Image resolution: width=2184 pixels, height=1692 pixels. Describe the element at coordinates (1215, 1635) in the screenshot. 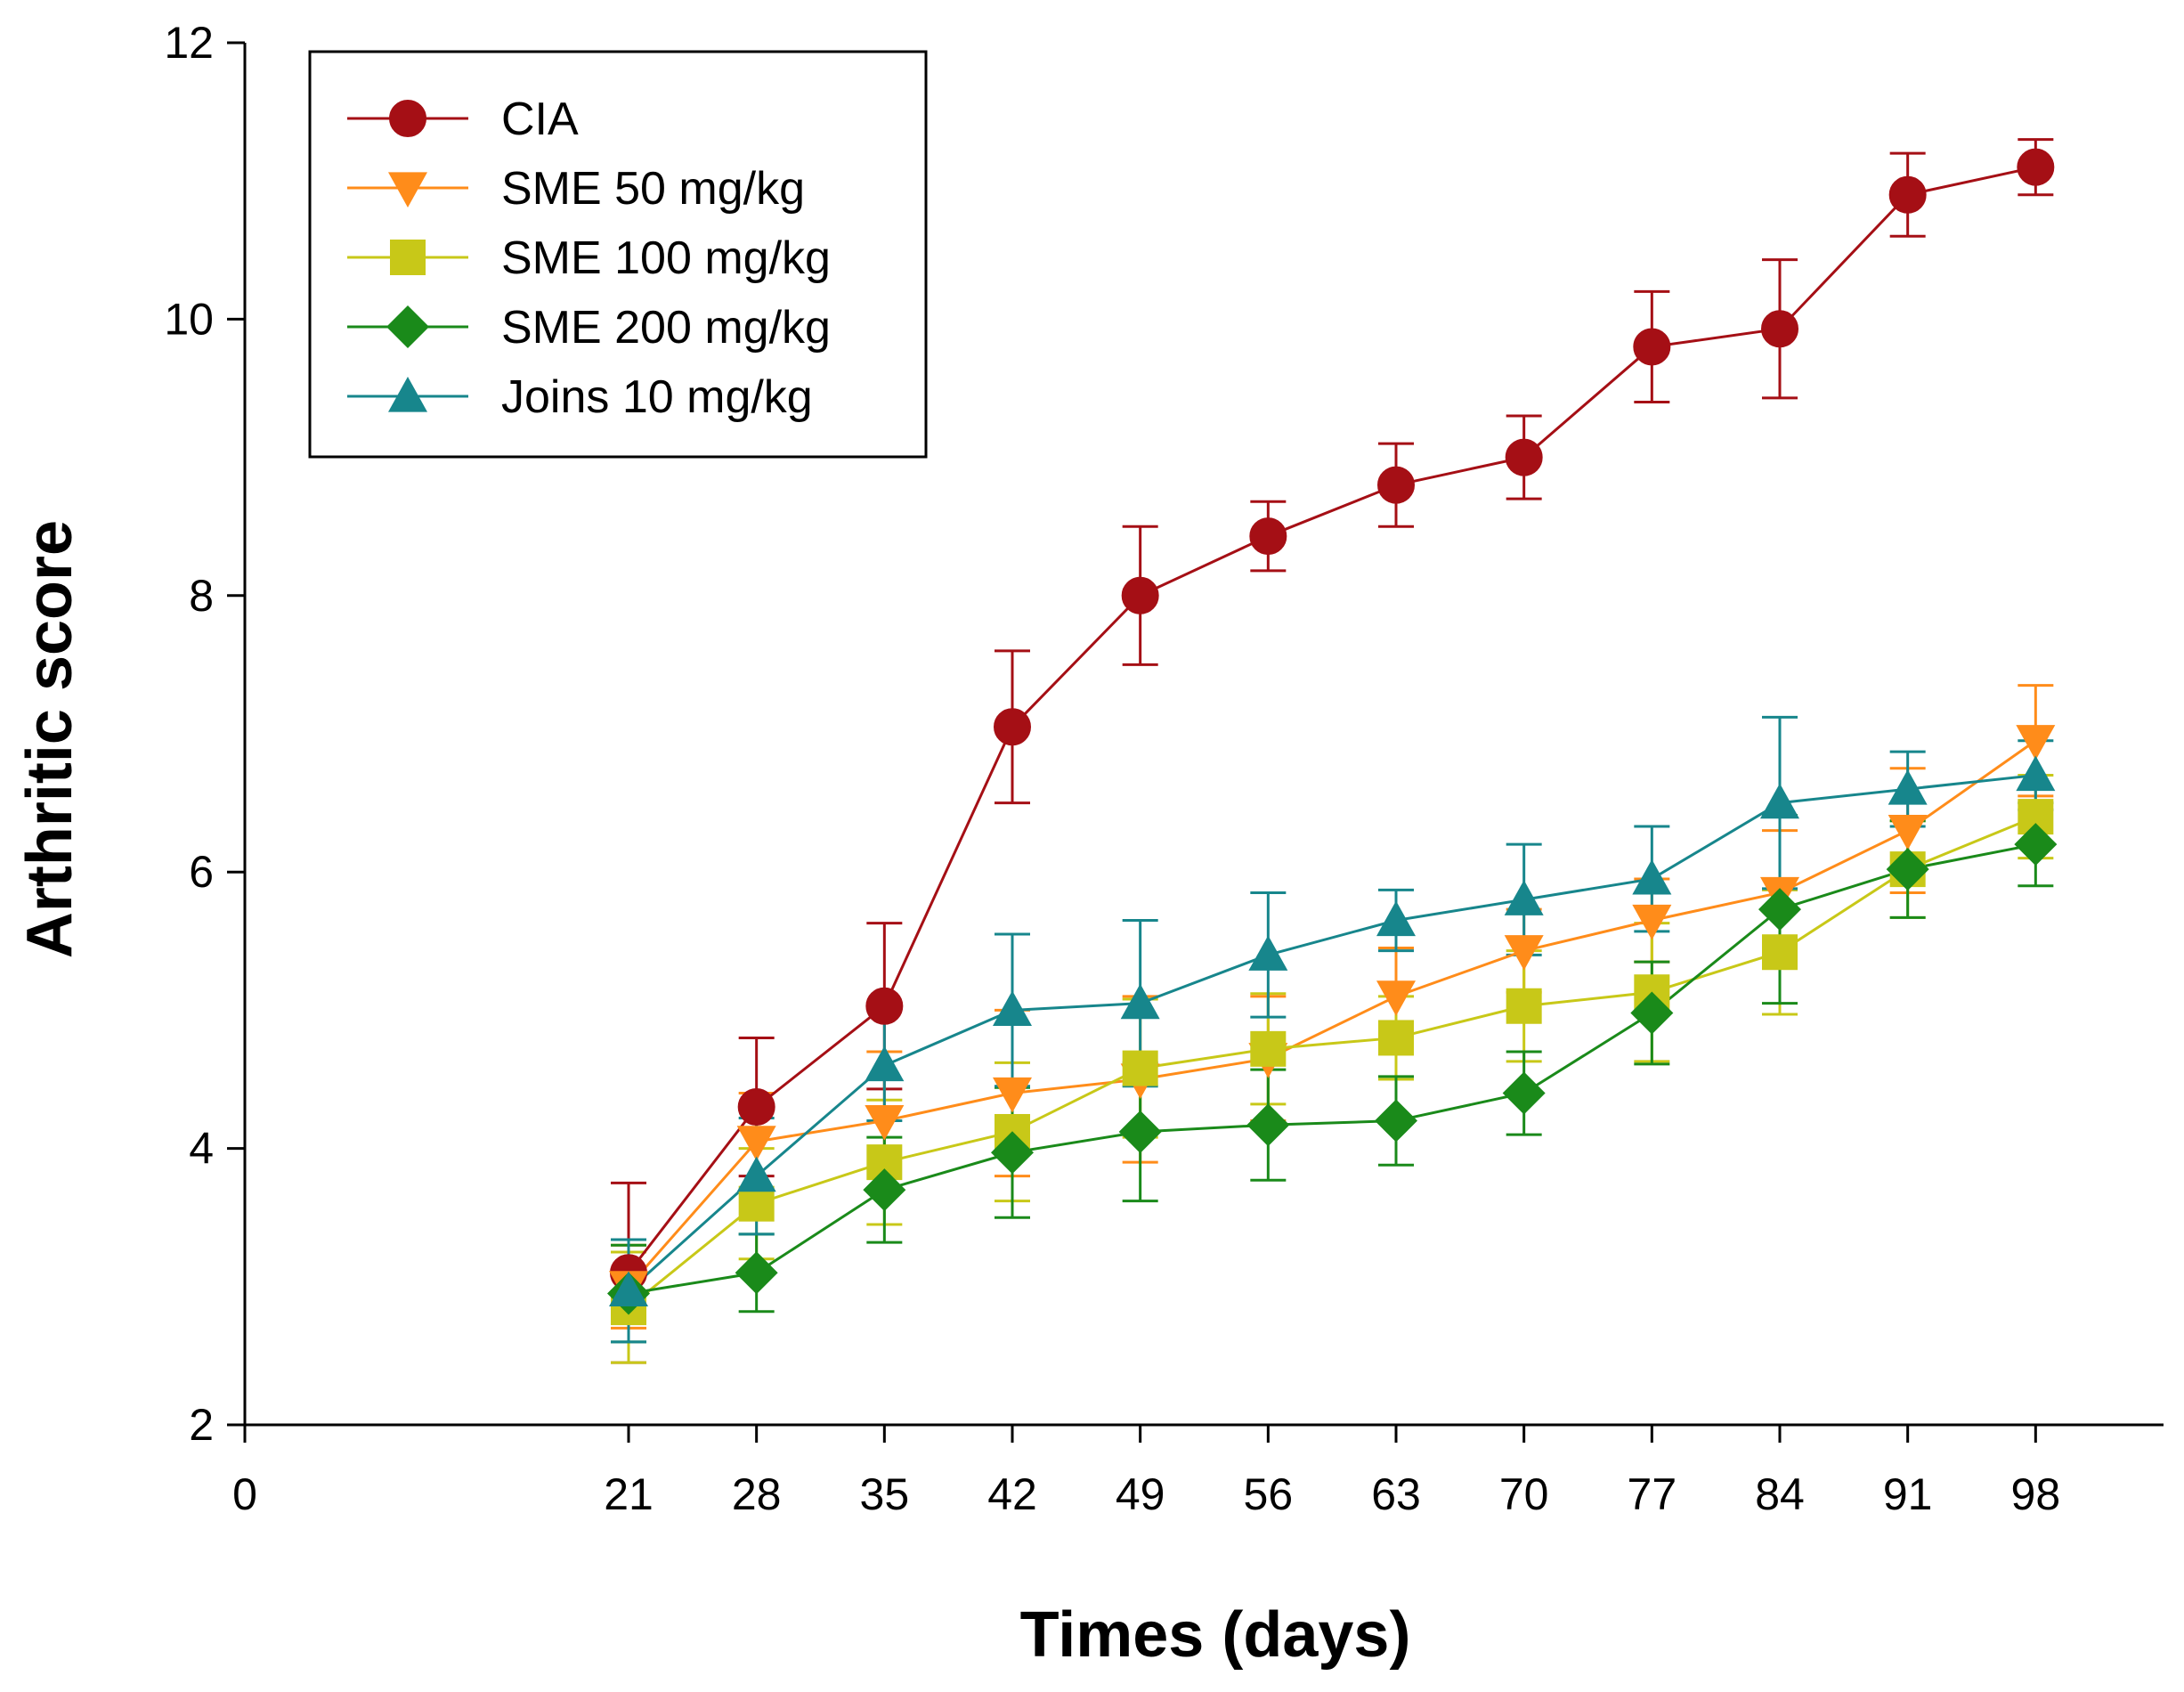

I see `x-axis-title: Times (days)` at that location.